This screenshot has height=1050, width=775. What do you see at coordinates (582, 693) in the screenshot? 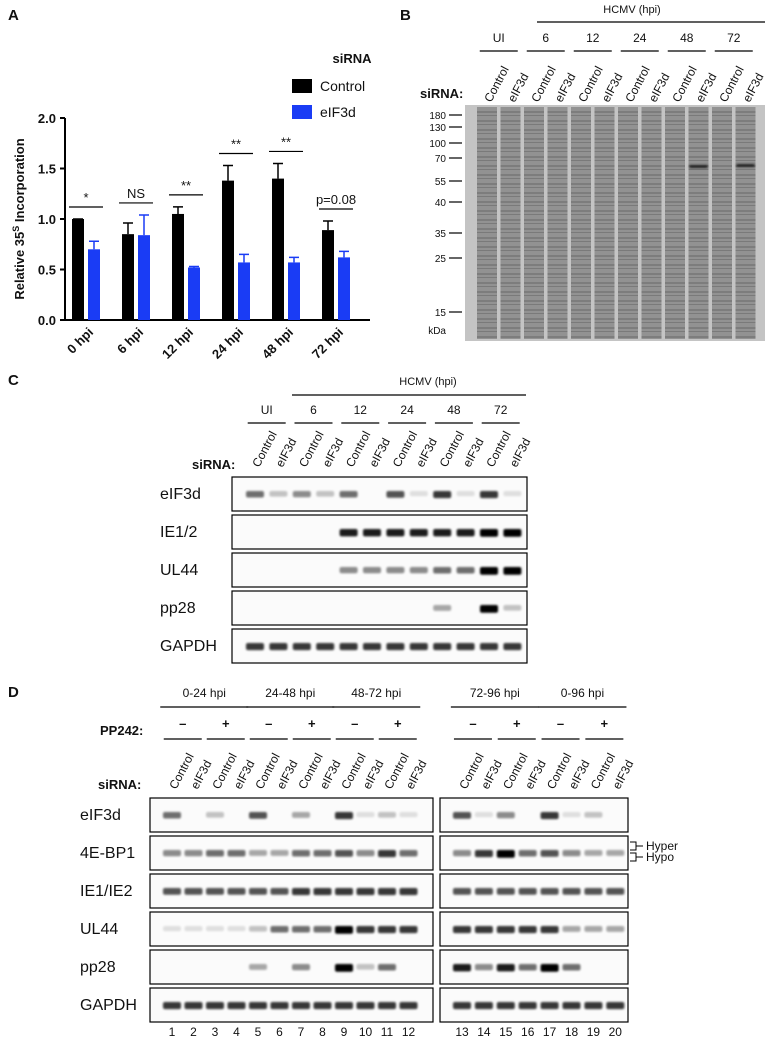
I see `group-label: 0-96 hpi` at bounding box center [582, 693].